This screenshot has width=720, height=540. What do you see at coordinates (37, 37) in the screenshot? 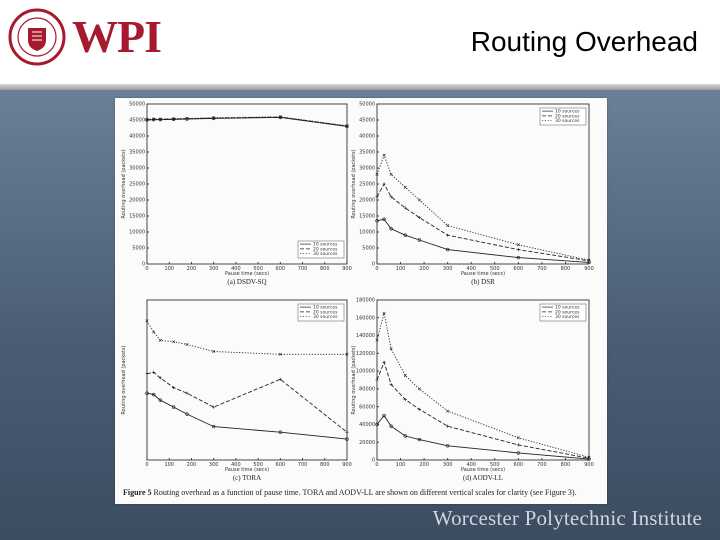
I see `seal-icon` at bounding box center [37, 37].